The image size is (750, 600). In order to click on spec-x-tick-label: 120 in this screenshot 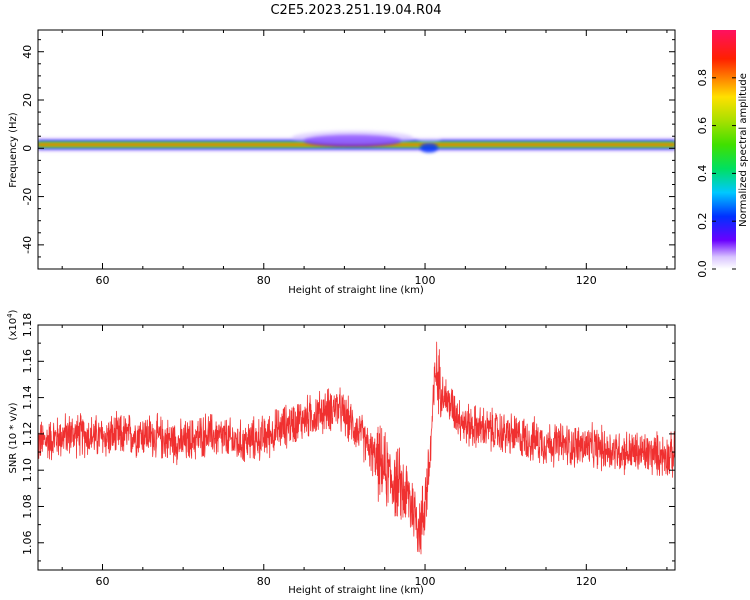, I will do `click(586, 280)`.